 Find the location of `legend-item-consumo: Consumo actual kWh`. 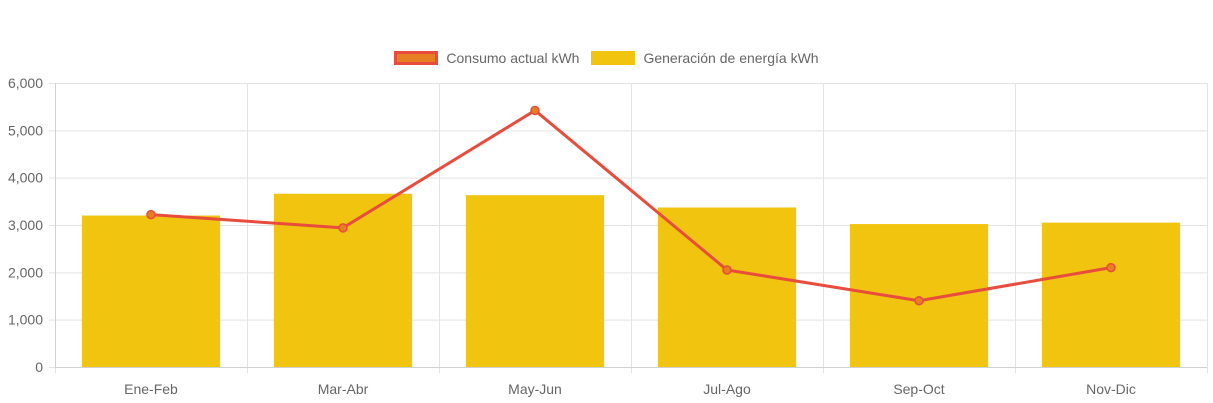

legend-item-consumo: Consumo actual kWh is located at coordinates (486, 58).